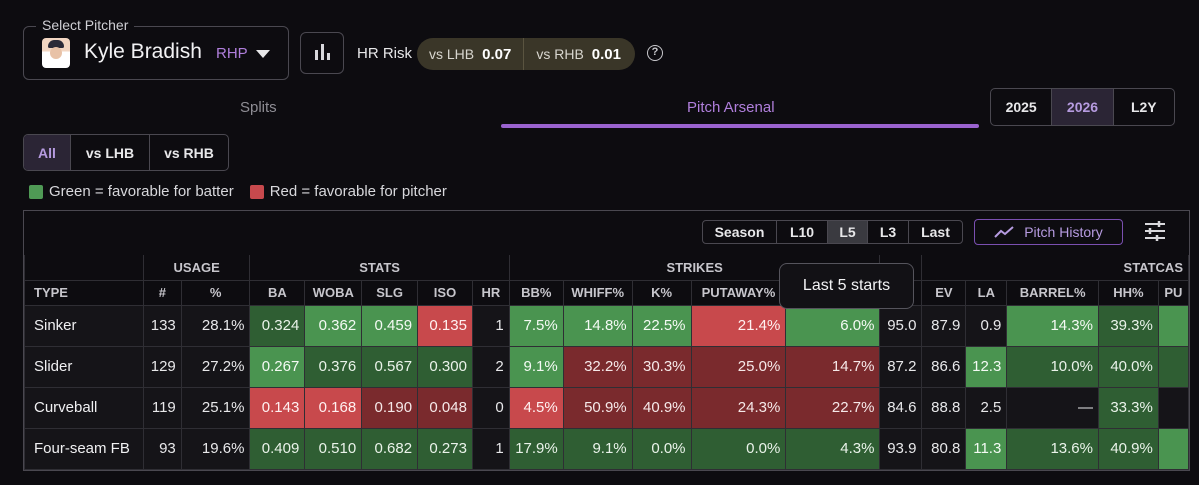 The width and height of the screenshot is (1199, 485). Describe the element at coordinates (1128, 448) in the screenshot. I see `table-cell: 40.9%` at that location.